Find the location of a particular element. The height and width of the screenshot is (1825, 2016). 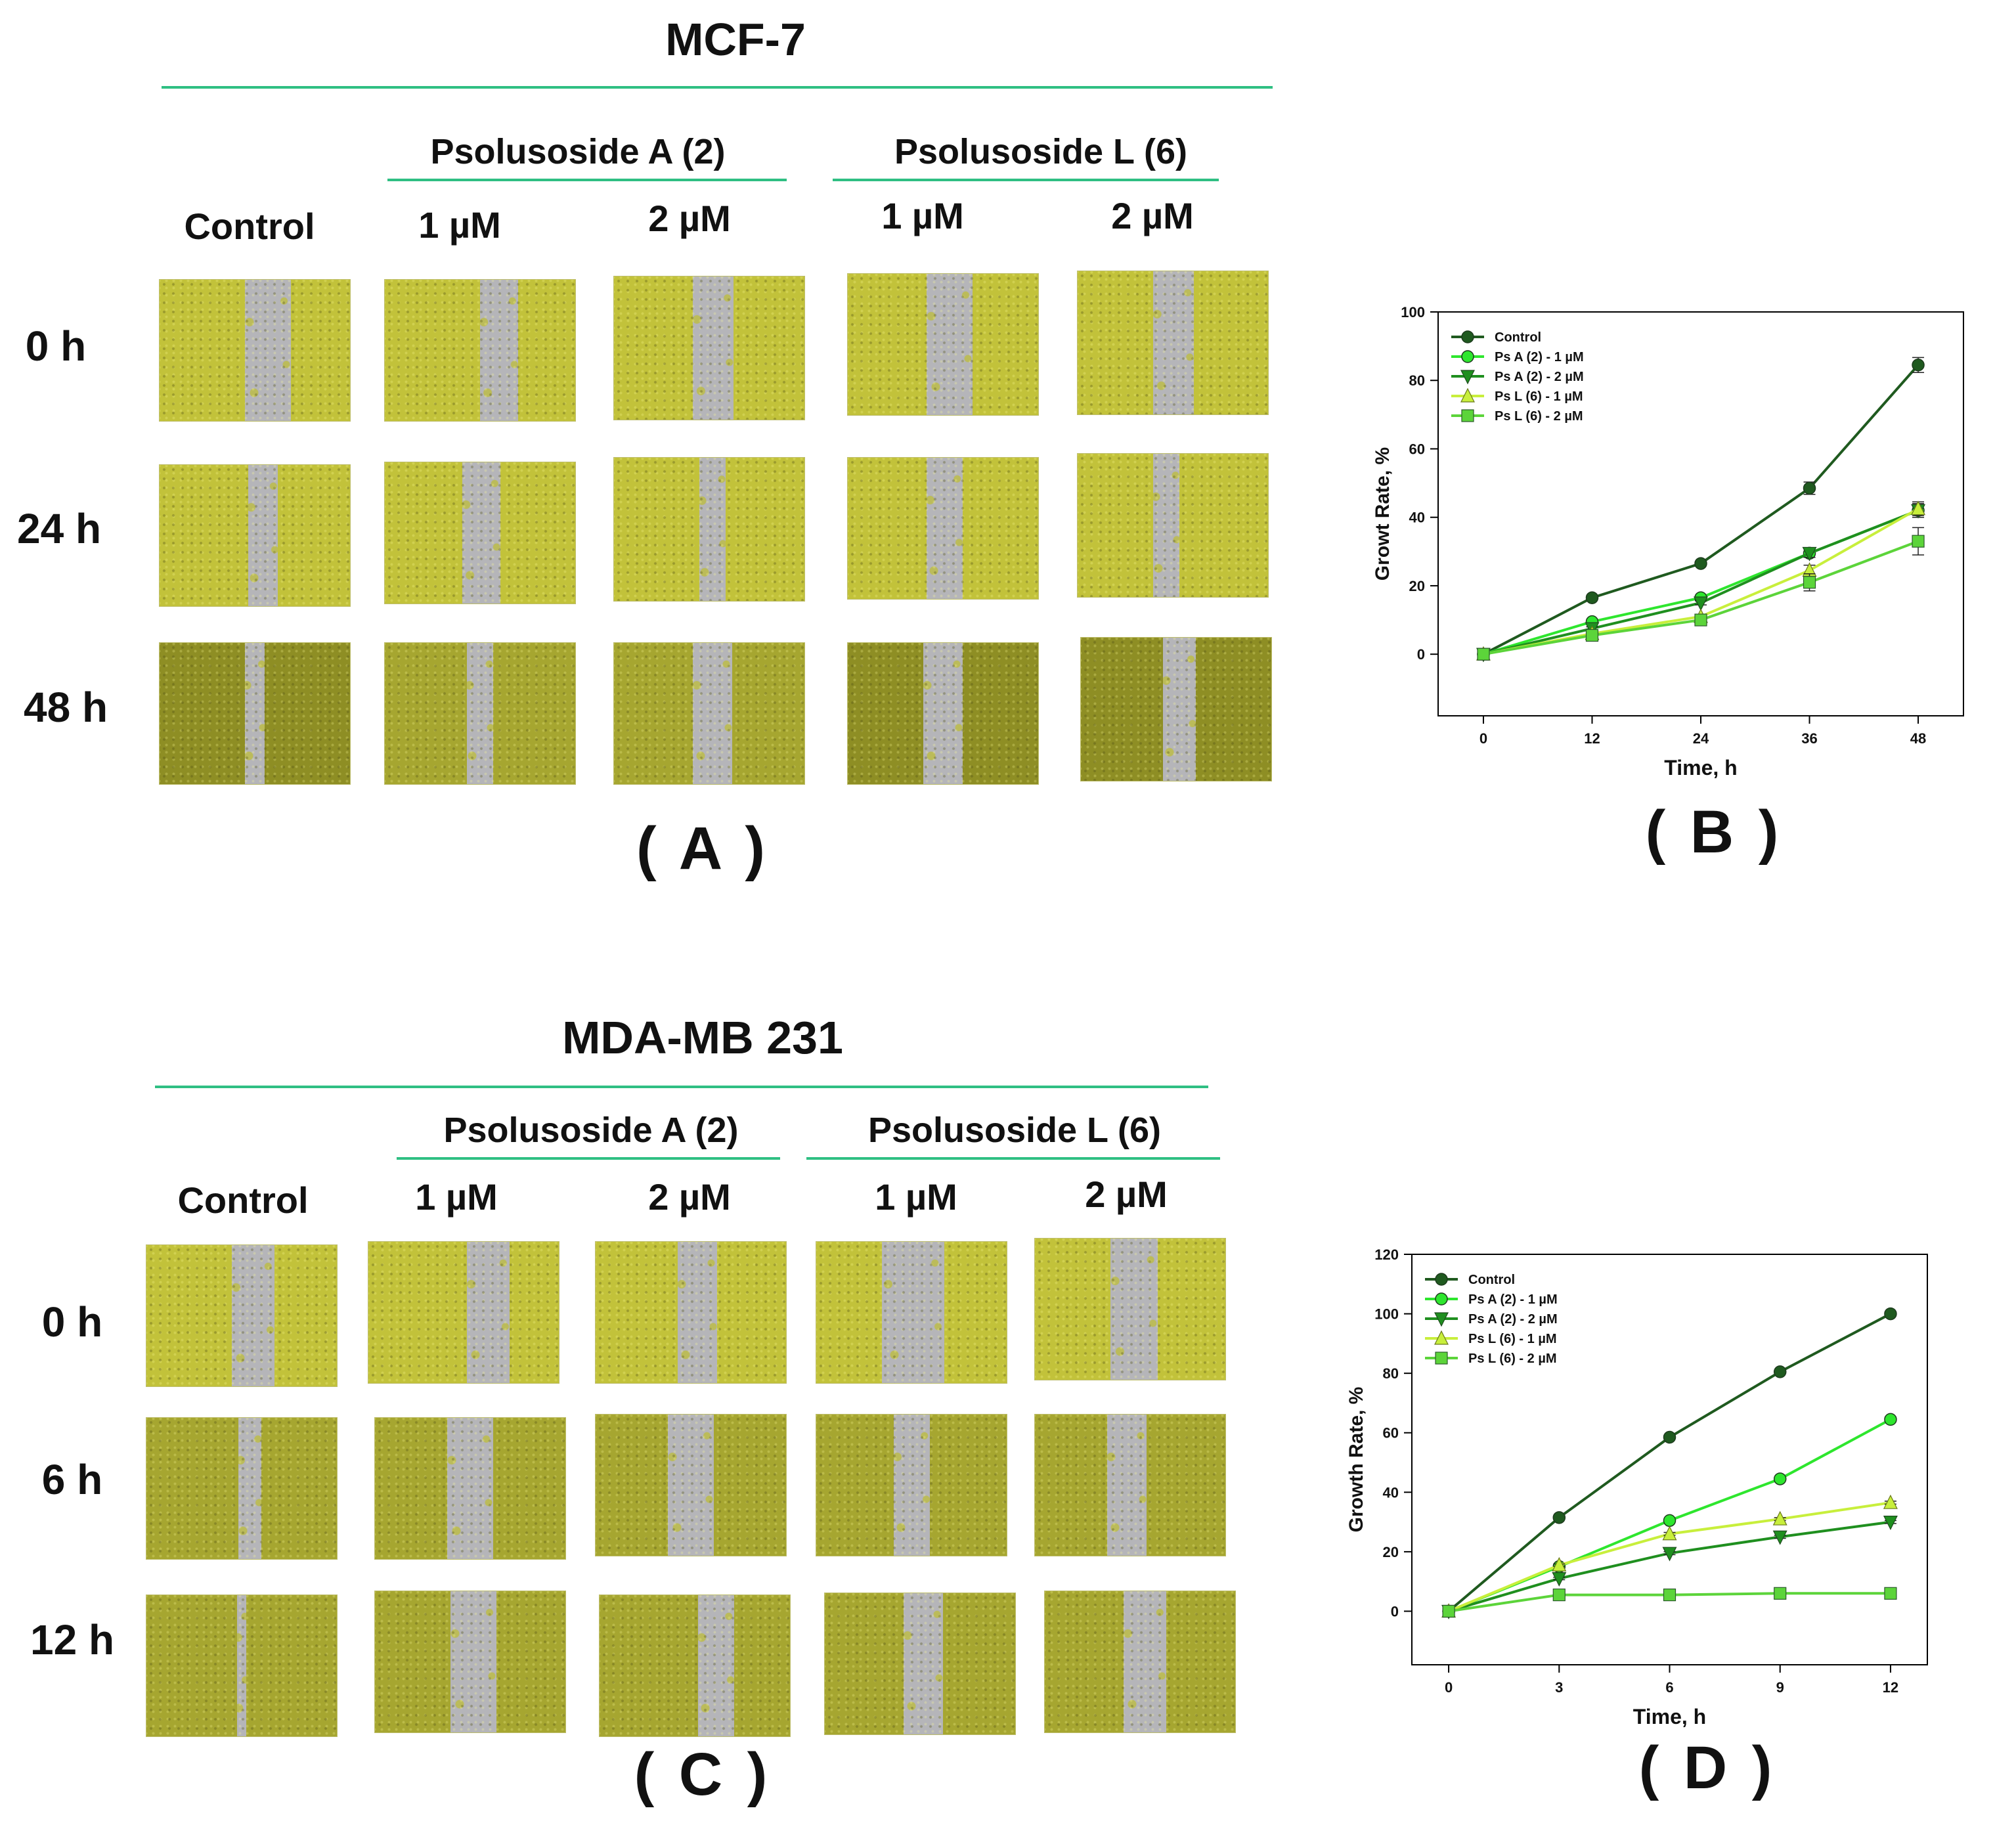

mdamb231-title-rule is located at coordinates (681, 1087).